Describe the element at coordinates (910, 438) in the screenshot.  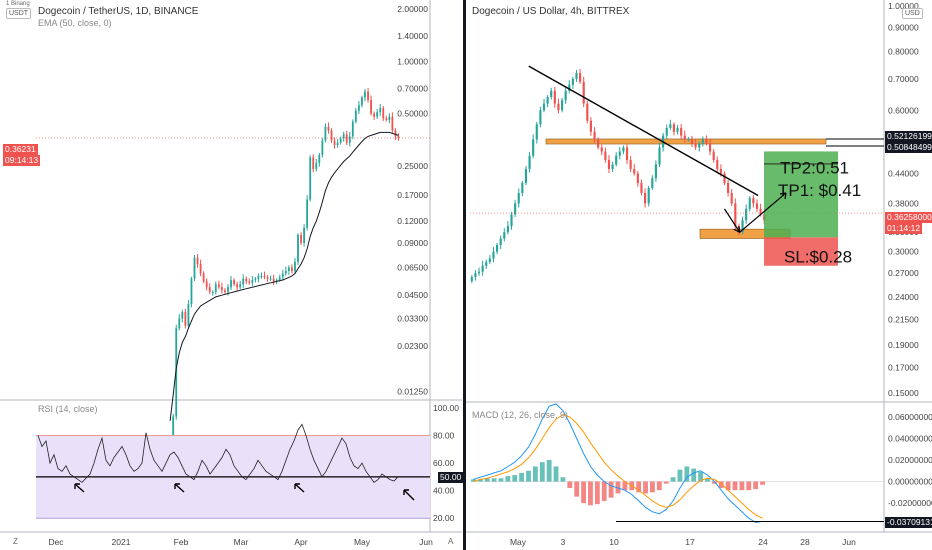
I see `macd-tick: 0.04000000` at that location.